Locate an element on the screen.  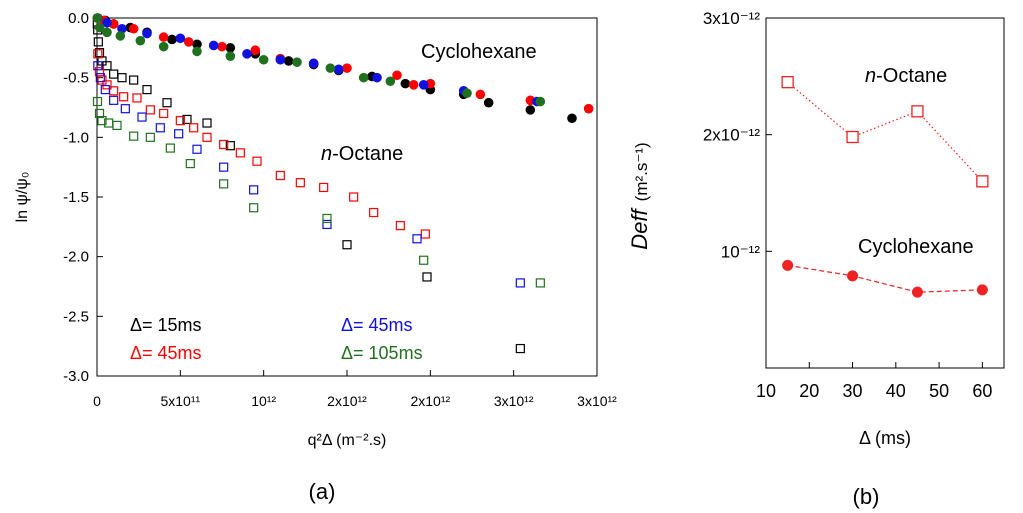
panel-b-y-tick-label: 2x10⁻¹² is located at coordinates (731, 135).